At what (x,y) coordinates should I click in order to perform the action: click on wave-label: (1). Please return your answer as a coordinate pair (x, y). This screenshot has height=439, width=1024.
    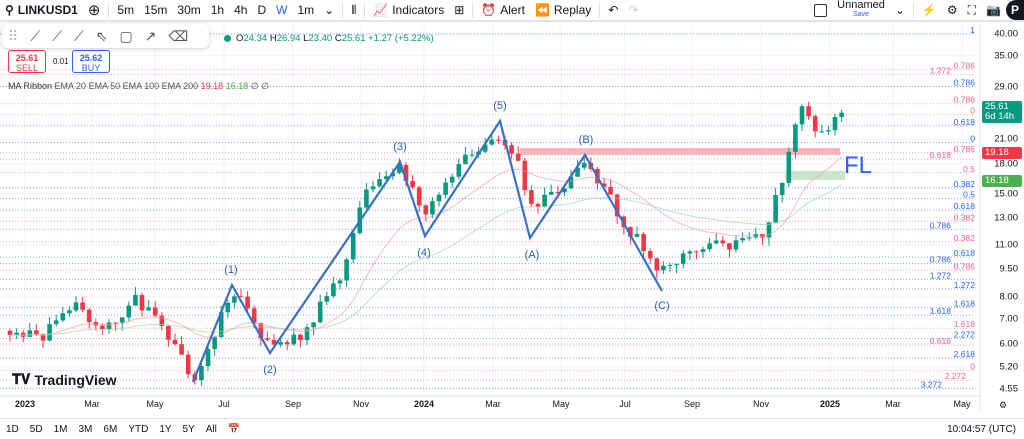
    Looking at the image, I should click on (231, 270).